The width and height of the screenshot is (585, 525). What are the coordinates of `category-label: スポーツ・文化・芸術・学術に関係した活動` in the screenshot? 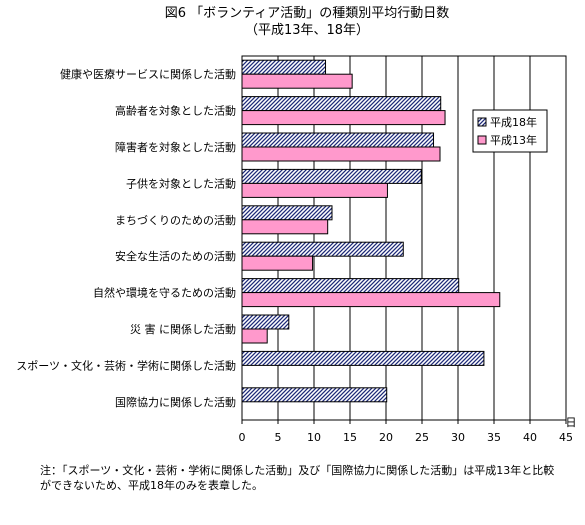 It's located at (126, 365).